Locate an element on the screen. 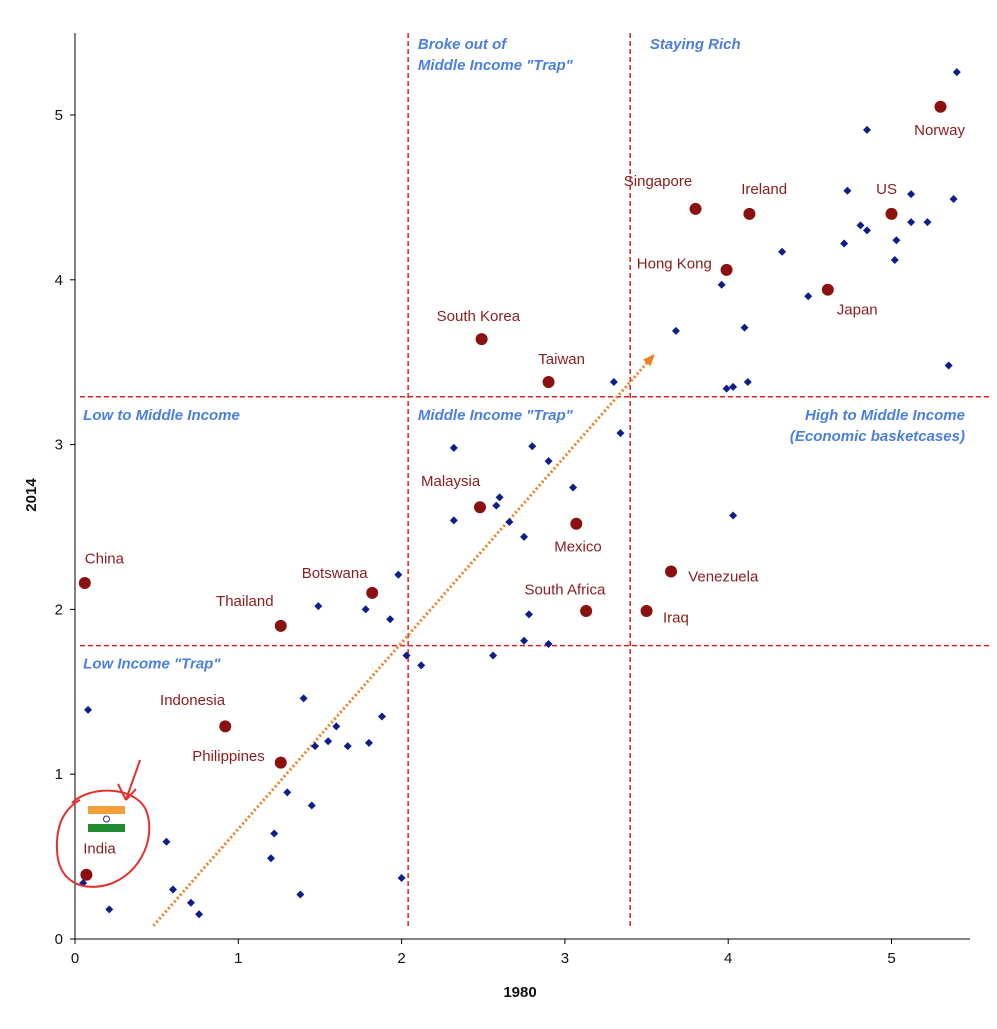  country-label: US is located at coordinates (886, 189).